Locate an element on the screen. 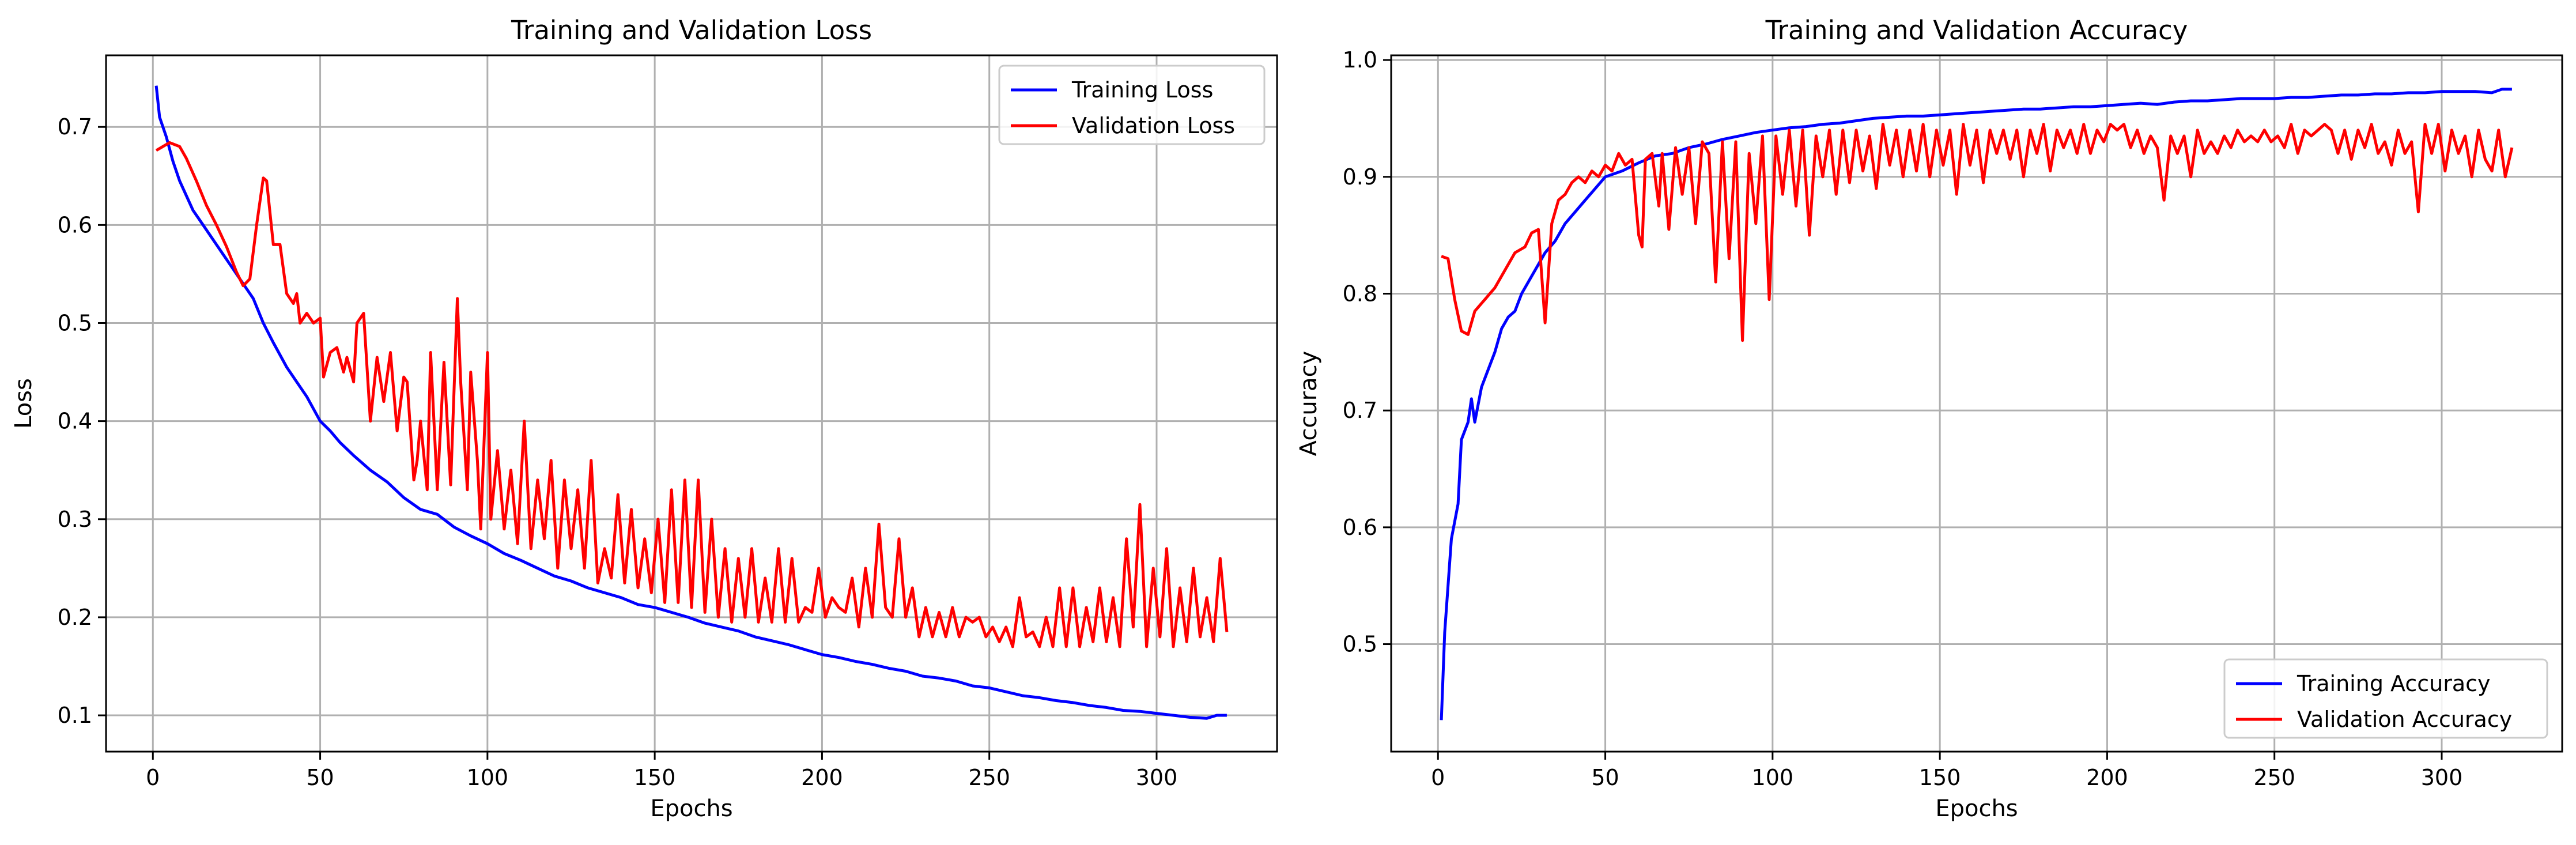 Image resolution: width=2576 pixels, height=845 pixels. y-tick-label-0: 0.1 is located at coordinates (75, 715).